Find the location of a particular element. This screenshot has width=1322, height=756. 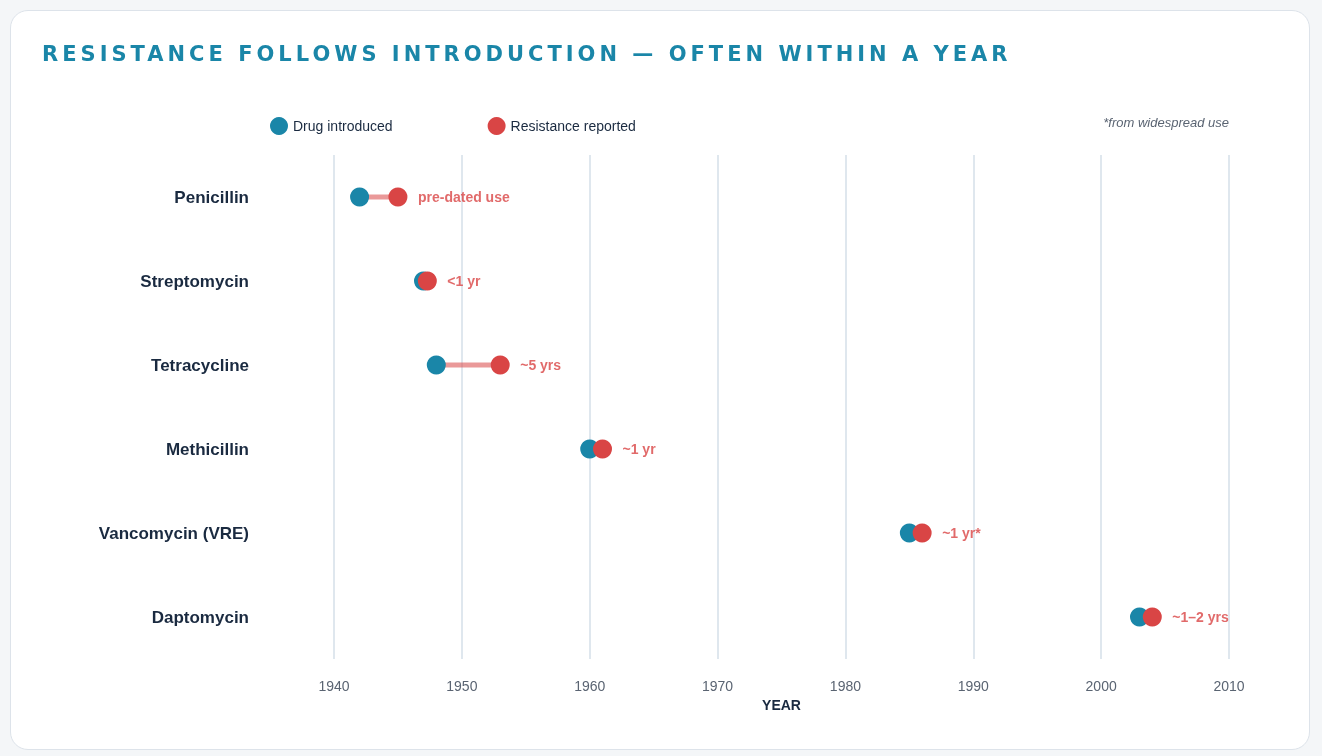

text: *from widespread use is located at coordinates (1166, 122).